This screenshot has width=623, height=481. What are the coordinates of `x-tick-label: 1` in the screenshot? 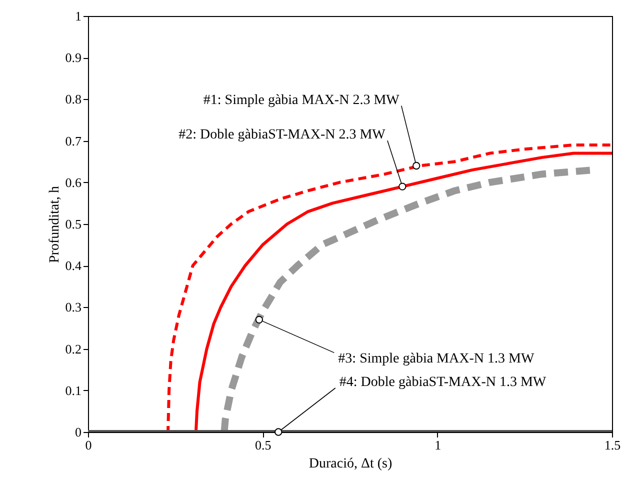 It's located at (438, 445).